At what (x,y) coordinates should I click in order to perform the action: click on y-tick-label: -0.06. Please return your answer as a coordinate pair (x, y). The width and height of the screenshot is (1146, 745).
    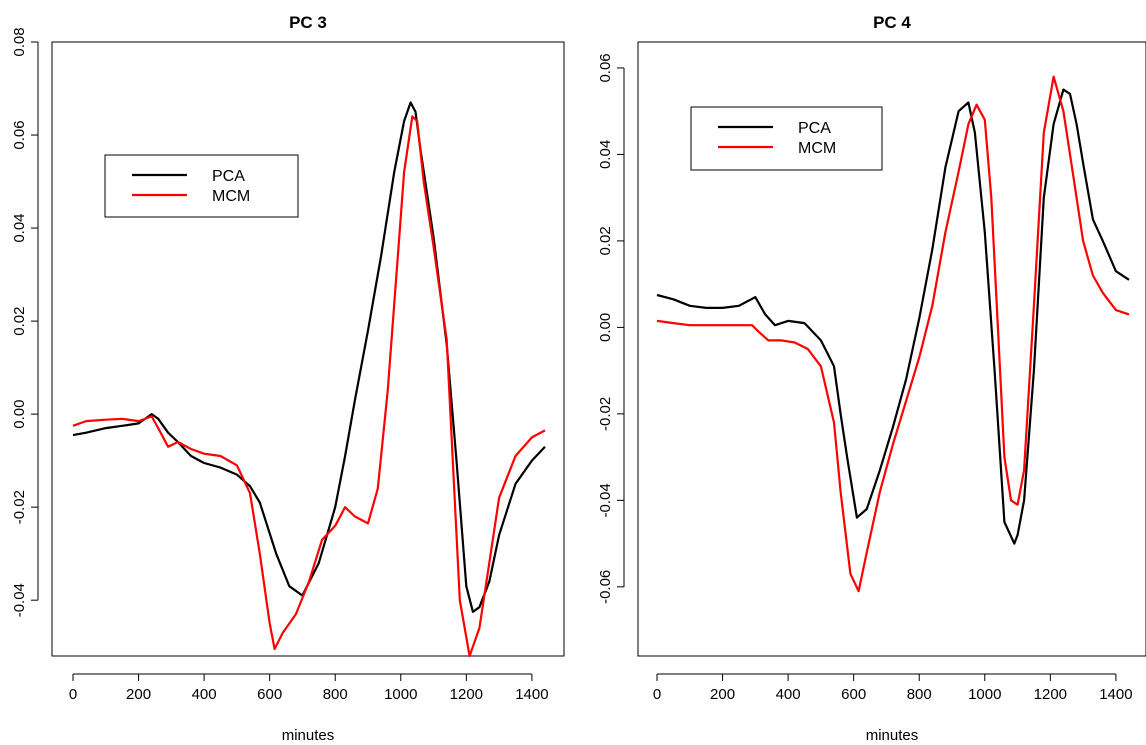
    Looking at the image, I should click on (605, 587).